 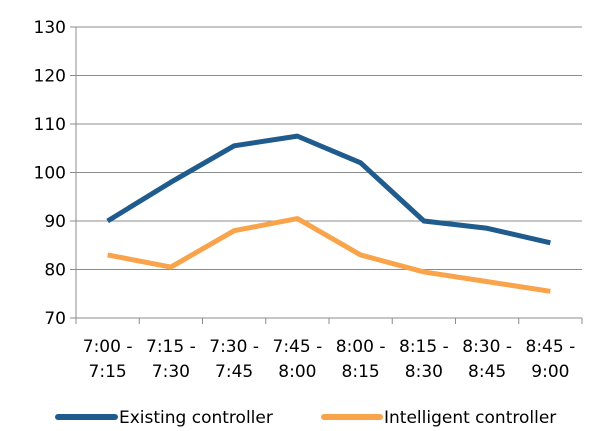 What do you see at coordinates (55, 319) in the screenshot?
I see `y-tick-label: 70` at bounding box center [55, 319].